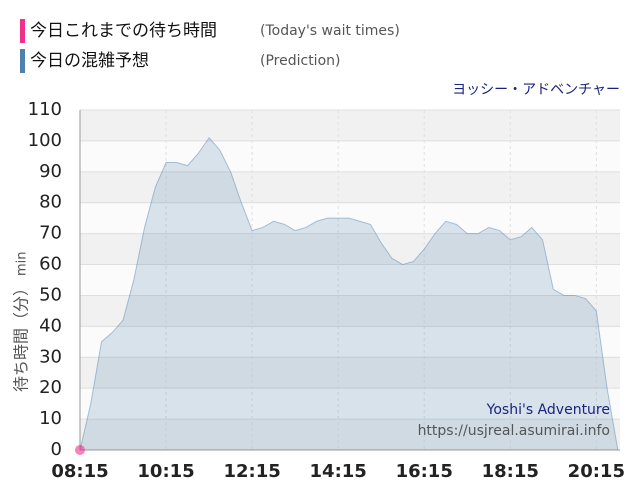  I want to click on y-tick-label: 20, so click(50, 387).